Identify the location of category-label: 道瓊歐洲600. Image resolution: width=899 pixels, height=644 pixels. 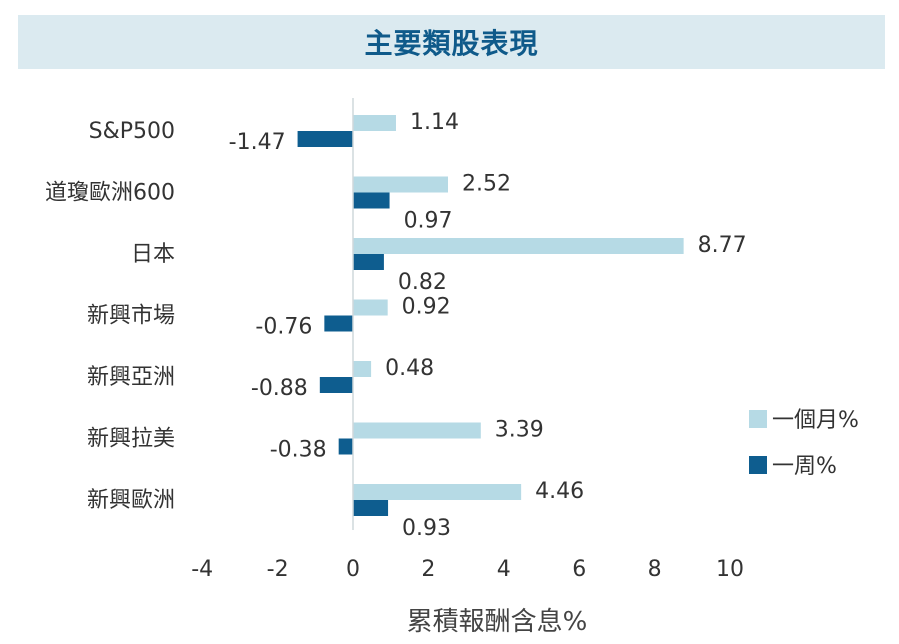
(110, 193).